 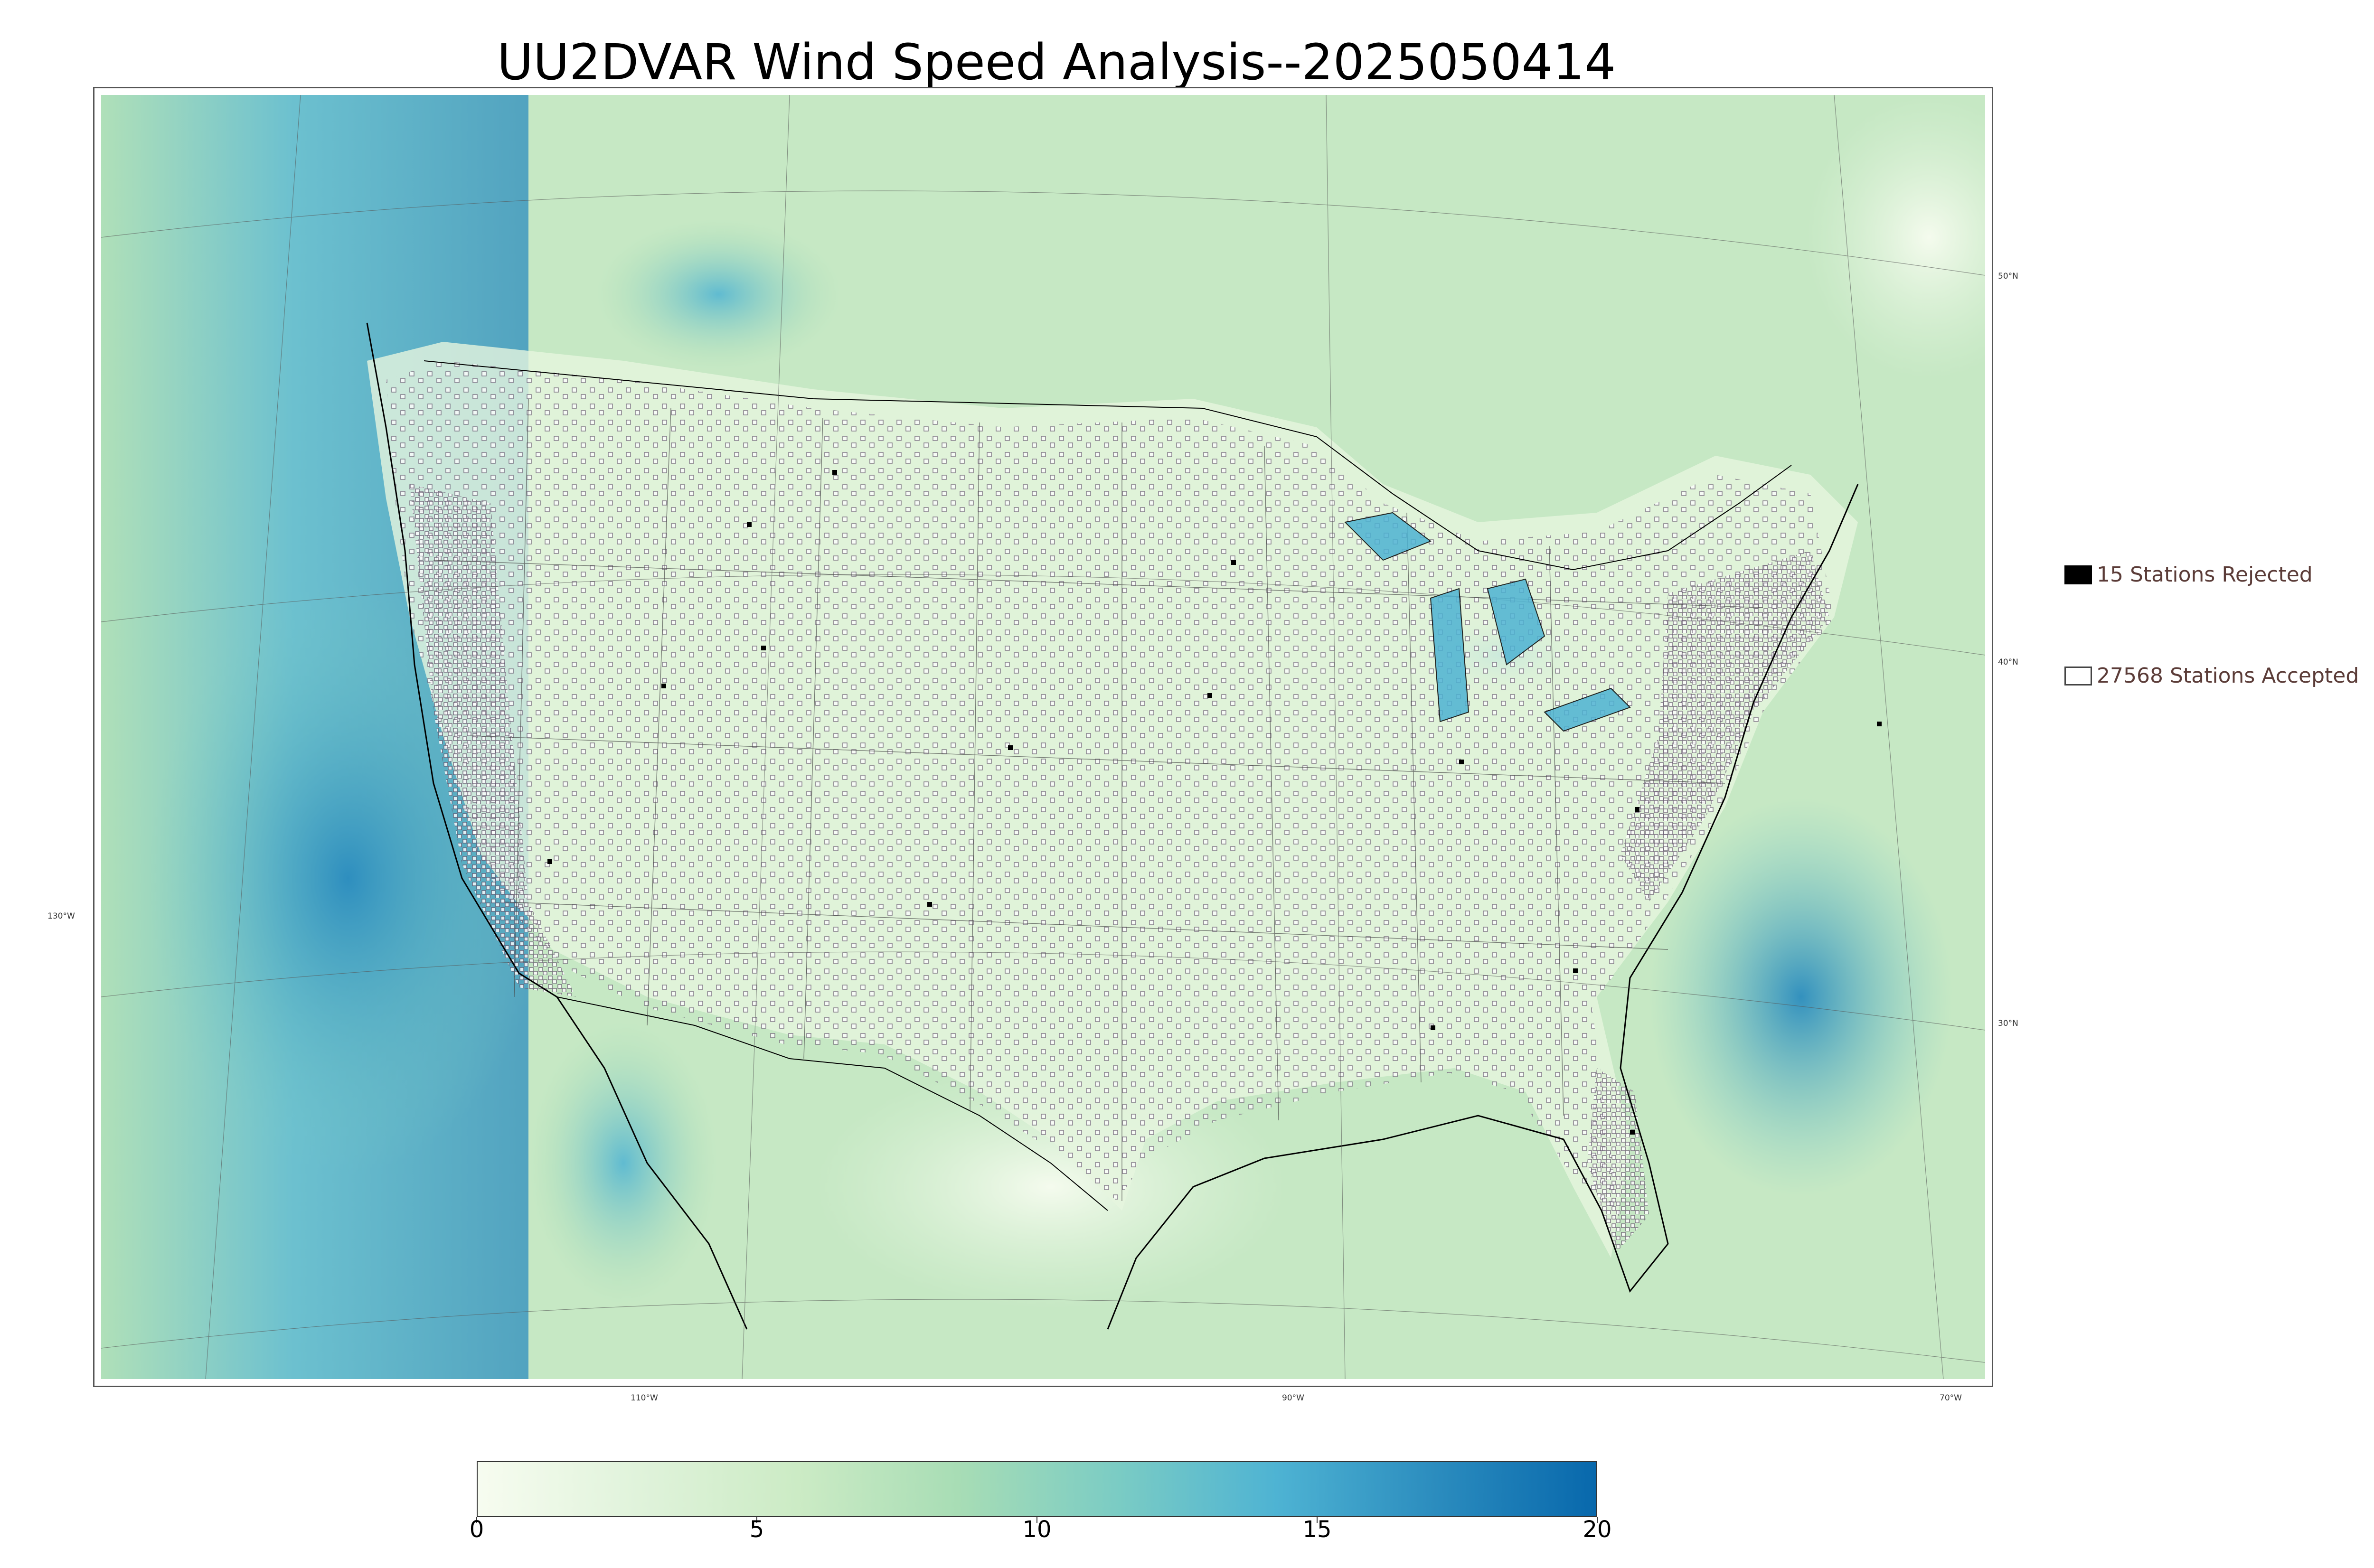 I want to click on colorbar-tick-label: 10, so click(x=1037, y=1530).